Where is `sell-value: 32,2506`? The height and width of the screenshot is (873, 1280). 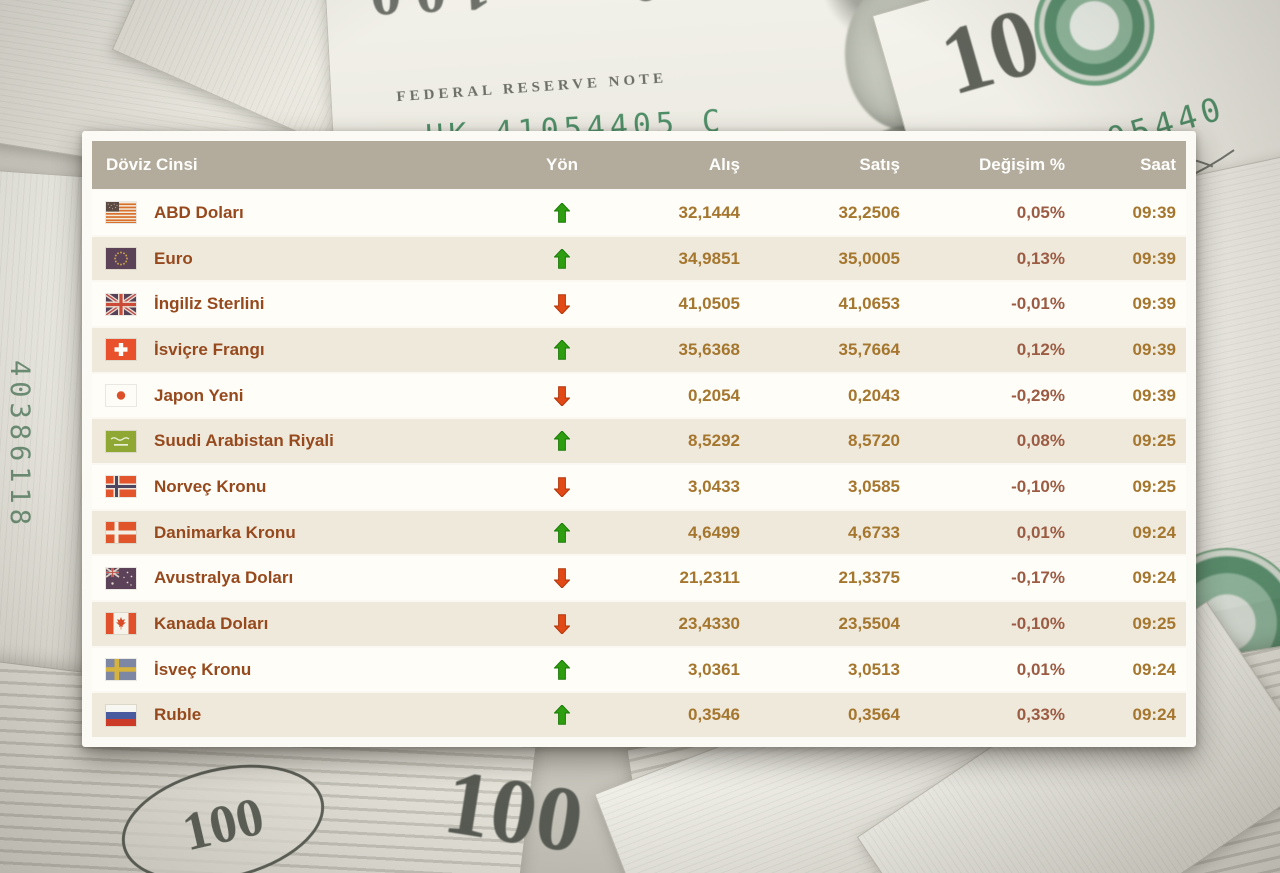 sell-value: 32,2506 is located at coordinates (869, 212).